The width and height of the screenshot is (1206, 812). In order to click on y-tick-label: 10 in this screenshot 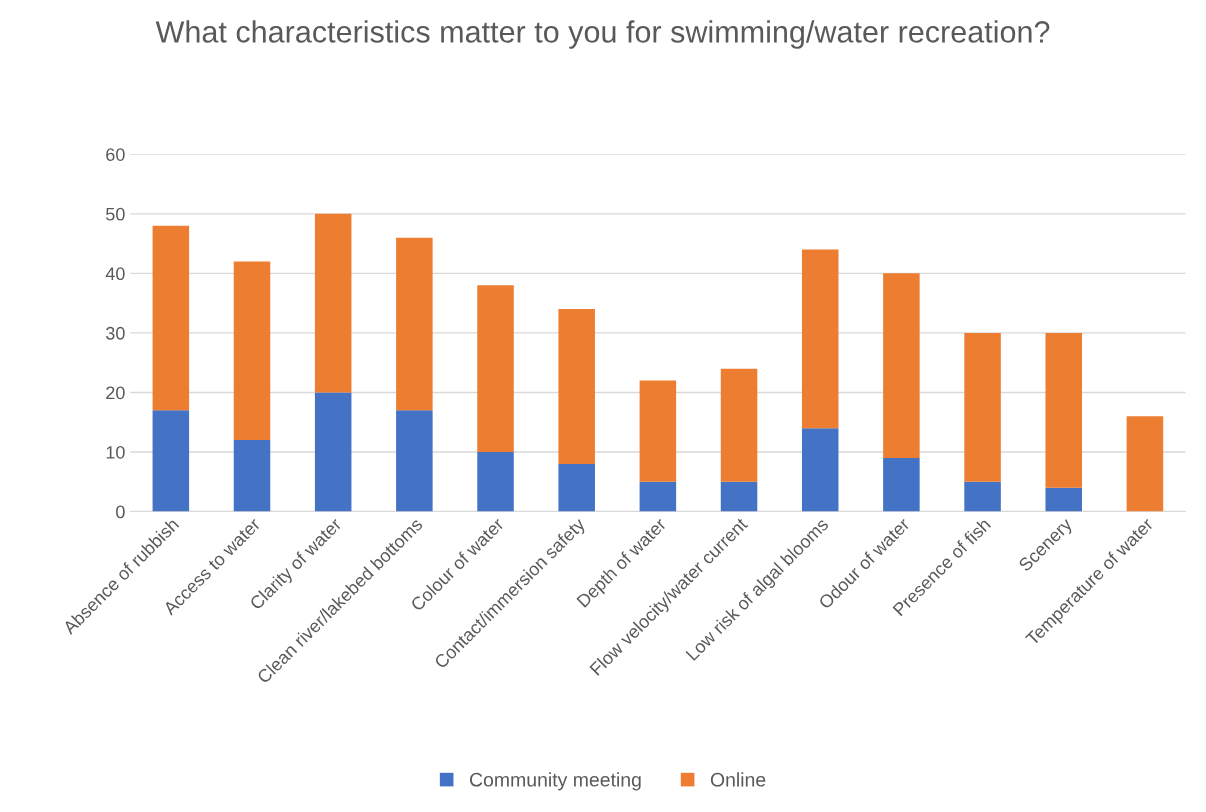, I will do `click(115, 452)`.